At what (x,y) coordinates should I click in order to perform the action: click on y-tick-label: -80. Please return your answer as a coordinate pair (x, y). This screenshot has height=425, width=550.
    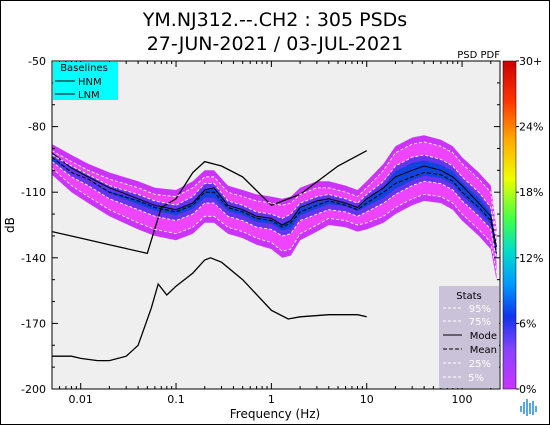
    Looking at the image, I should click on (37, 127).